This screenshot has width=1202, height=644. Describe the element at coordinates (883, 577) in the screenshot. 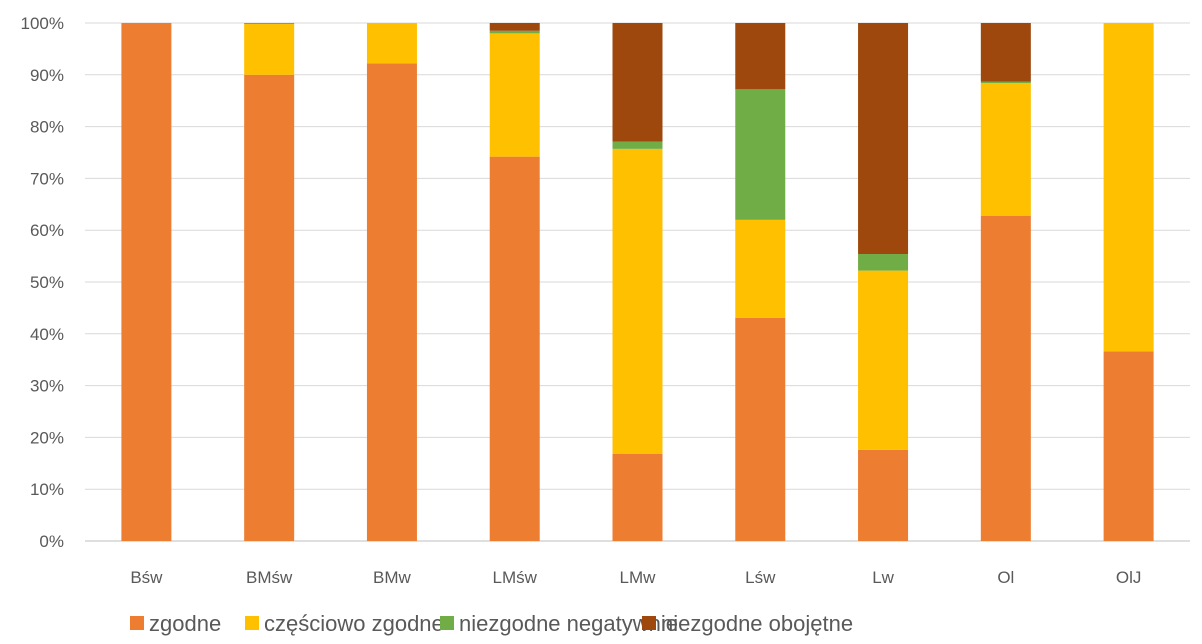

I see `x-tick-label: Lw` at that location.